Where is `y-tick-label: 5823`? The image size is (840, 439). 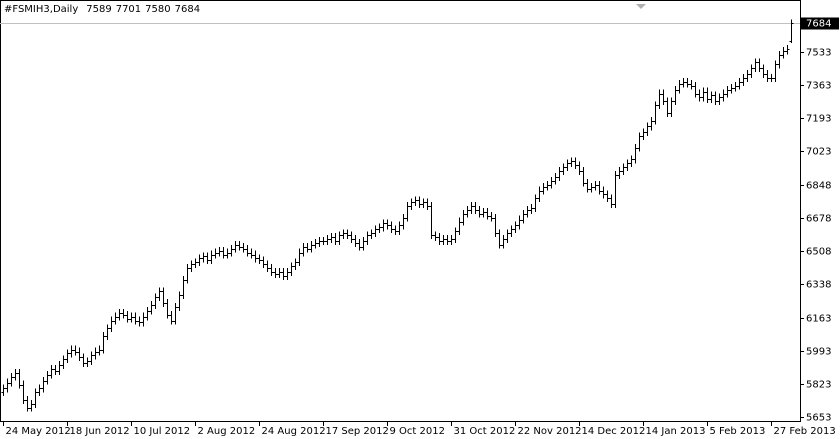 y-tick-label: 5823 is located at coordinates (818, 385).